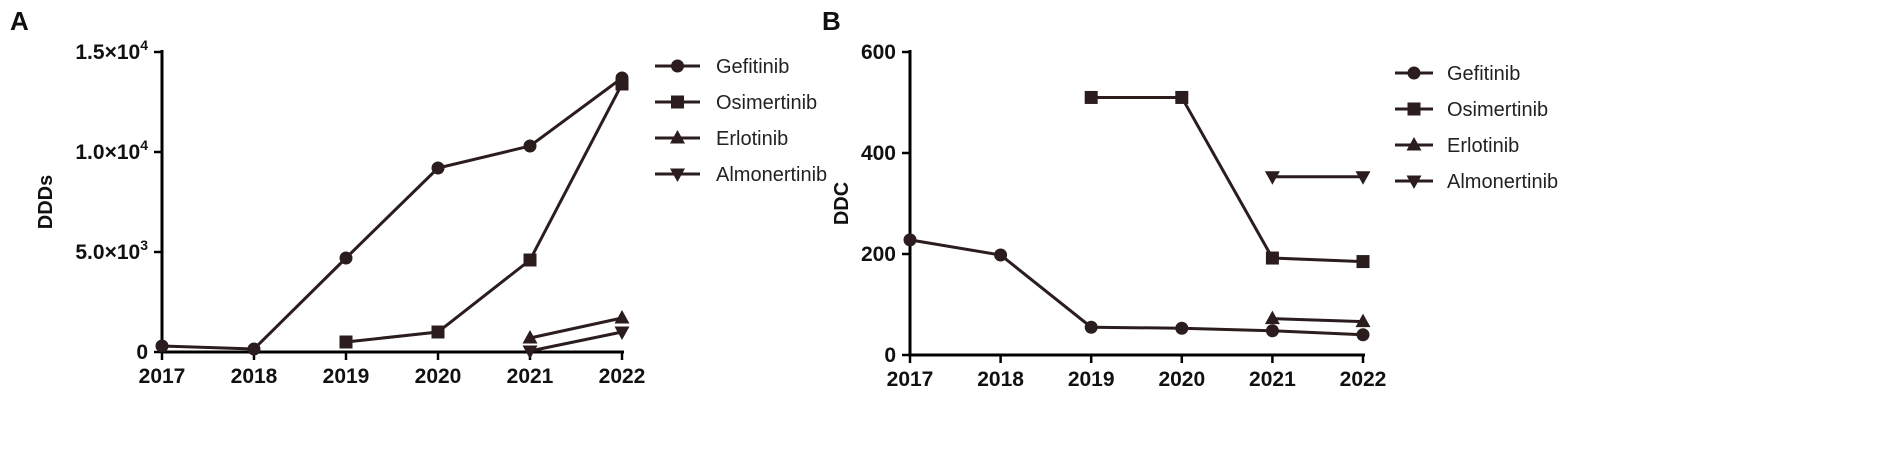 This screenshot has width=1902, height=475. I want to click on y-tick-label: 1.0×10⁴, so click(111, 150).